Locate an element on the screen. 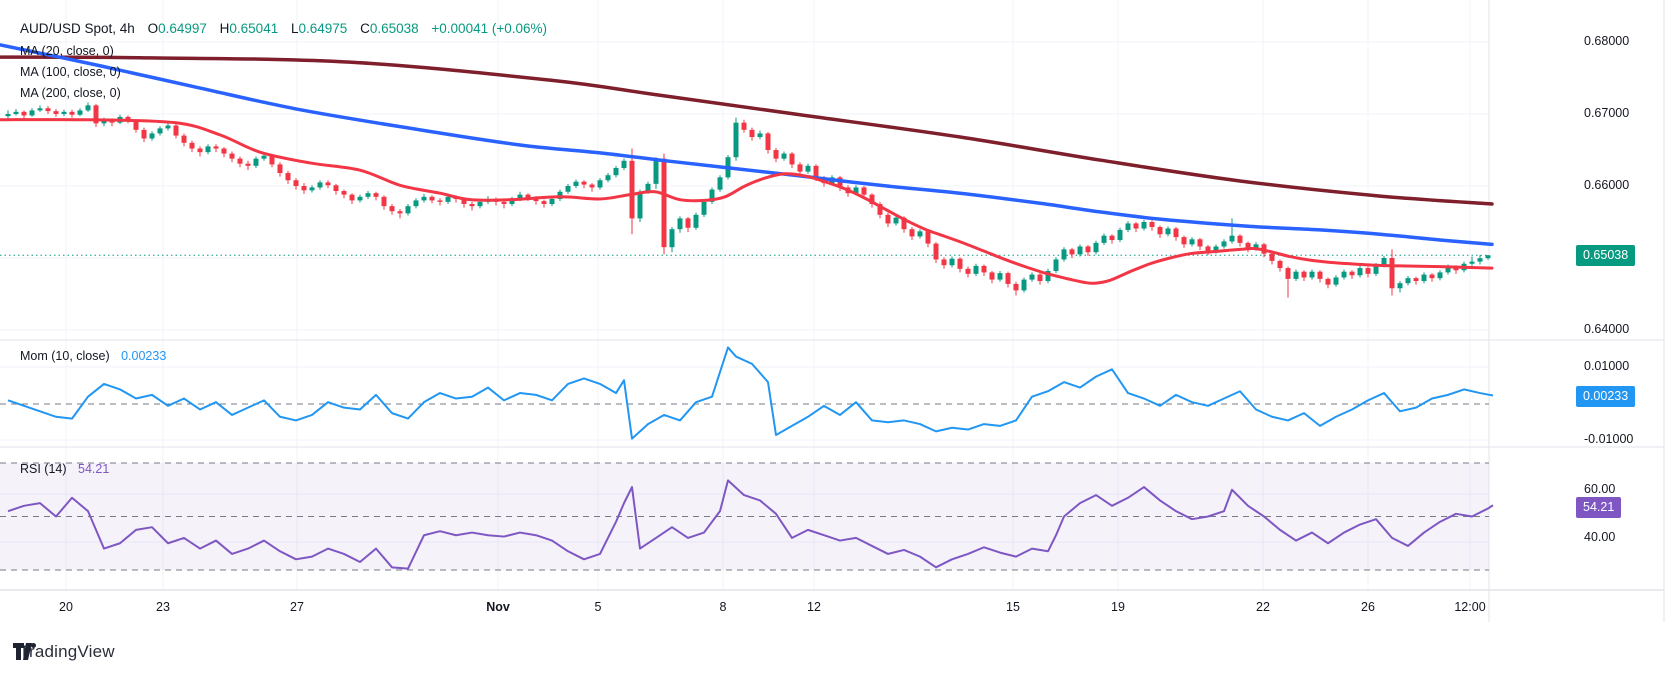 The image size is (1674, 674). symbol-title: AUD/USD Spot, 4h is located at coordinates (77, 28).